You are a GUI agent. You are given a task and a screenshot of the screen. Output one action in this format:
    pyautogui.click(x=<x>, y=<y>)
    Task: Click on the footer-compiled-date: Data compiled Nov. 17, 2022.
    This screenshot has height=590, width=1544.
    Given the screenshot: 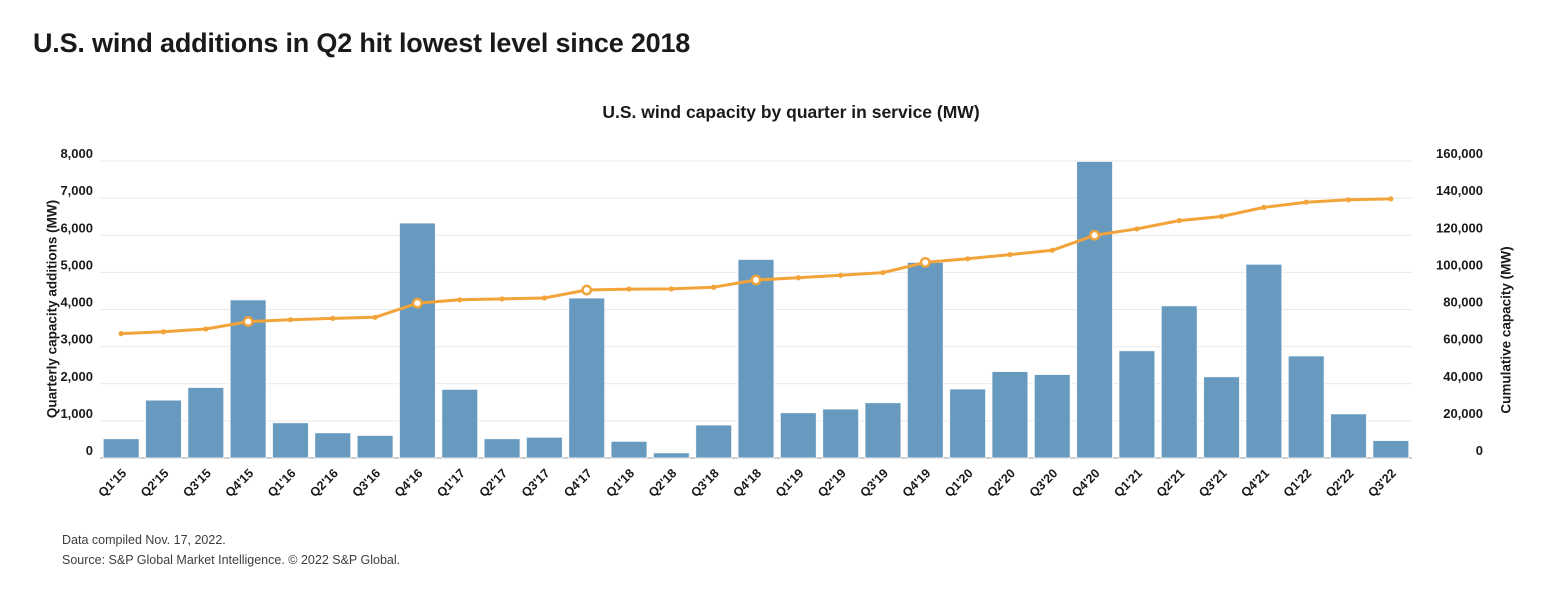 What is the action you would take?
    pyautogui.click(x=144, y=540)
    